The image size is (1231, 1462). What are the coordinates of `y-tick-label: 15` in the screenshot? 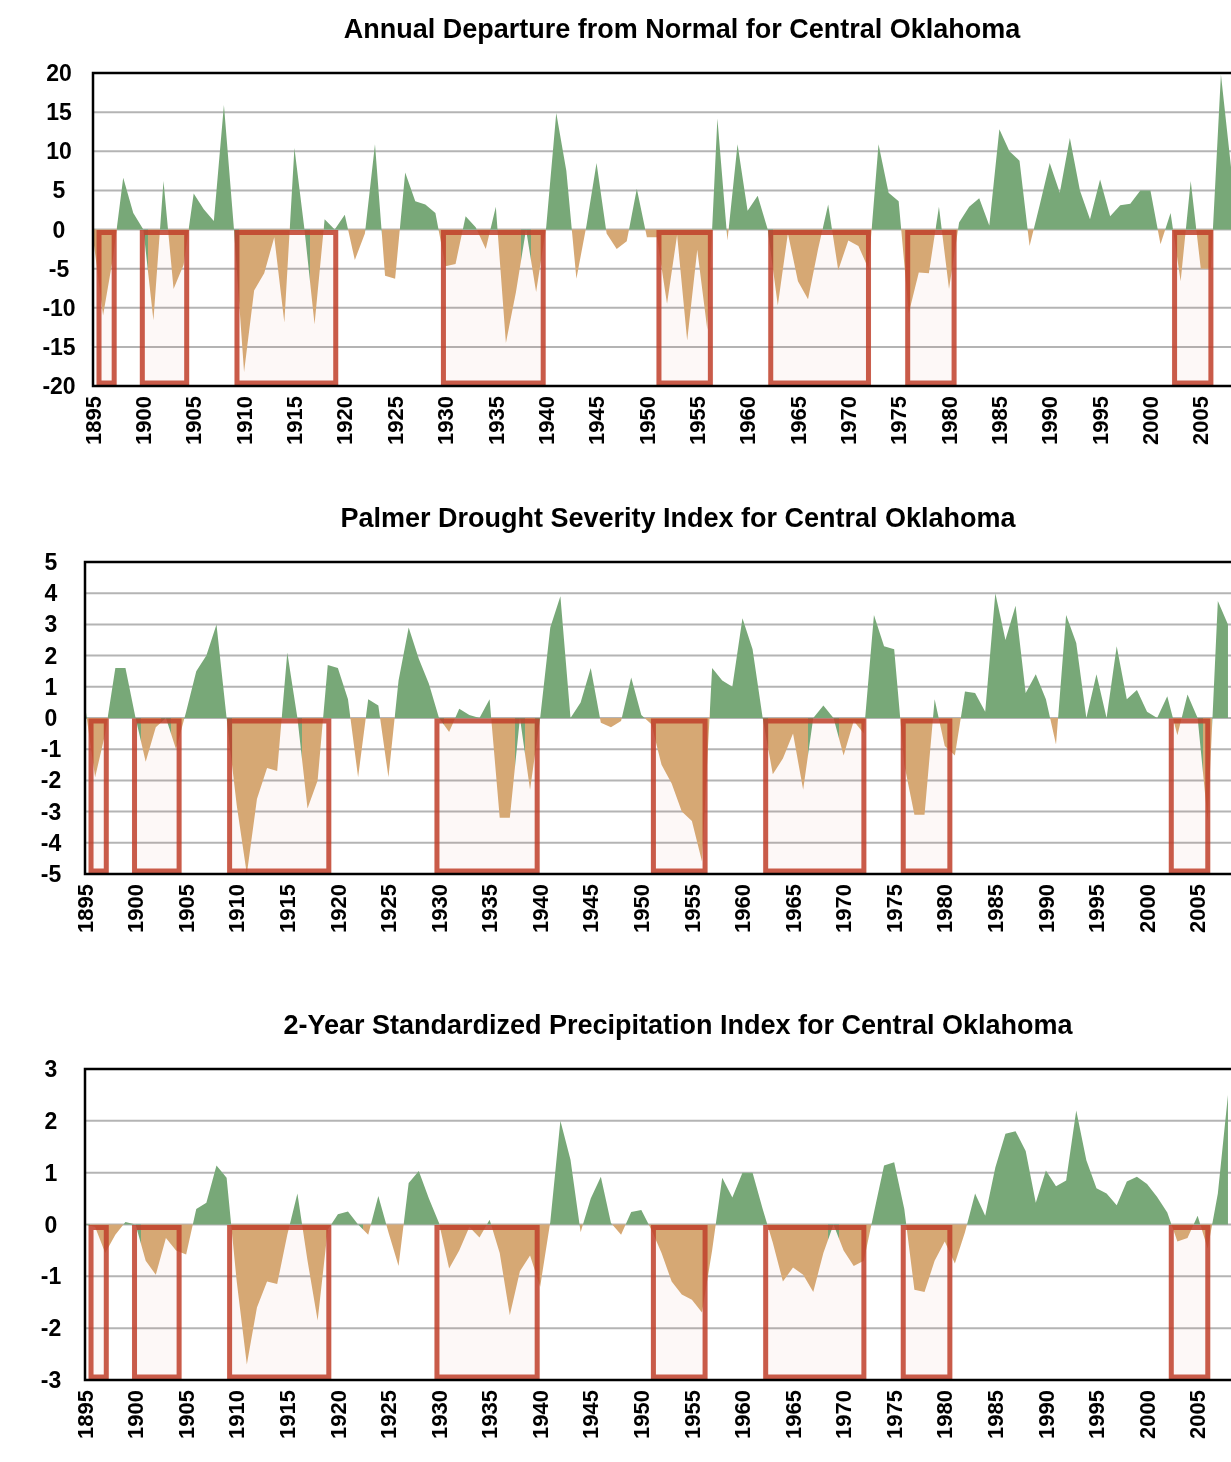 It's located at (59, 112).